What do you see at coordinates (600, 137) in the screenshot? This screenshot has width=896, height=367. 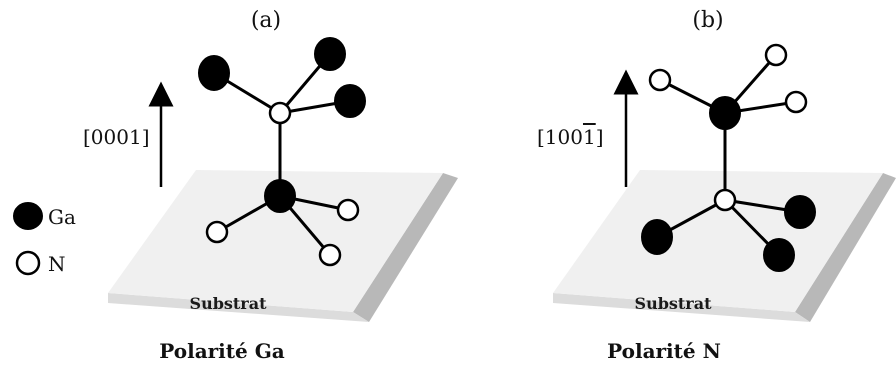 I see `panel-b-direction-label-close: ]` at bounding box center [600, 137].